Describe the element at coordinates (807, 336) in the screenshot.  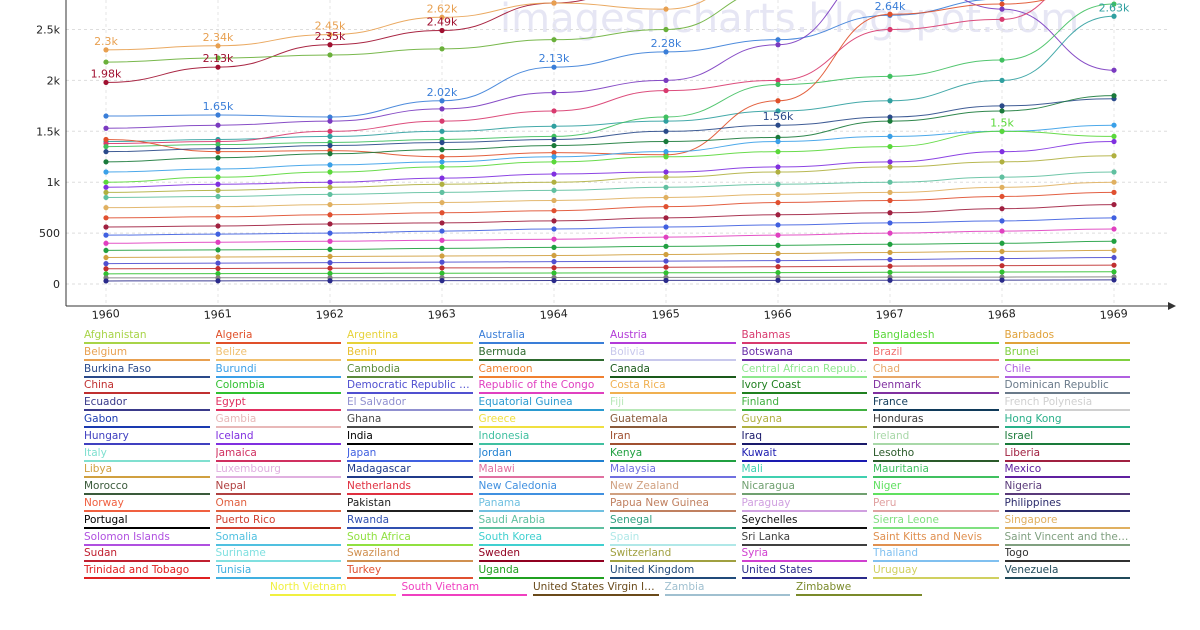
I see `legend-item: Bahamas` at that location.